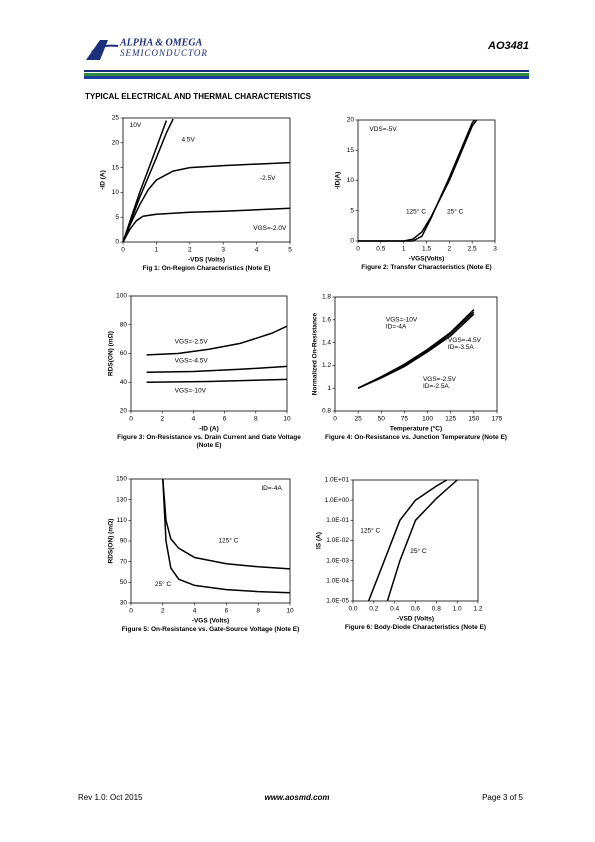 The image size is (595, 842). Describe the element at coordinates (122, 520) in the screenshot. I see `y-tick-label: 110` at that location.